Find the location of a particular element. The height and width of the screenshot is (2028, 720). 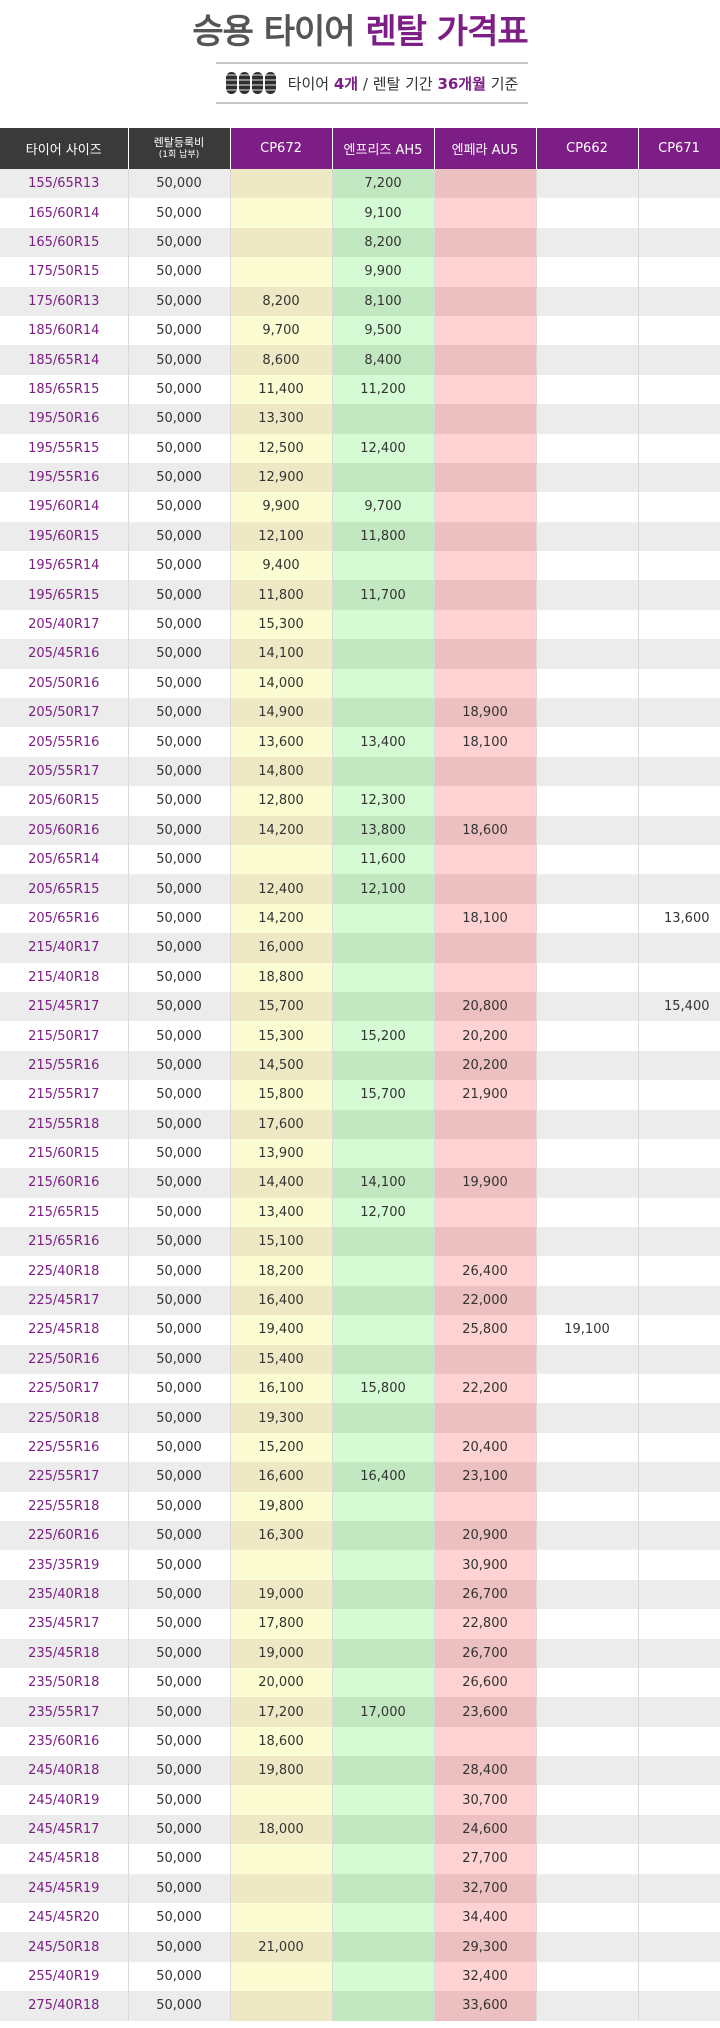

cell-ah5: 11,600 is located at coordinates (383, 859).